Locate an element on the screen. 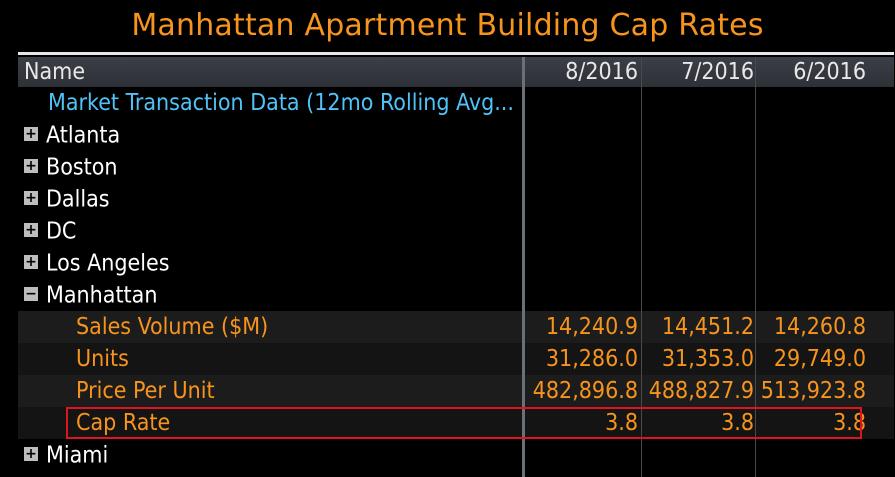  cap-rate-8-2016: 3.8 is located at coordinates (621, 423).